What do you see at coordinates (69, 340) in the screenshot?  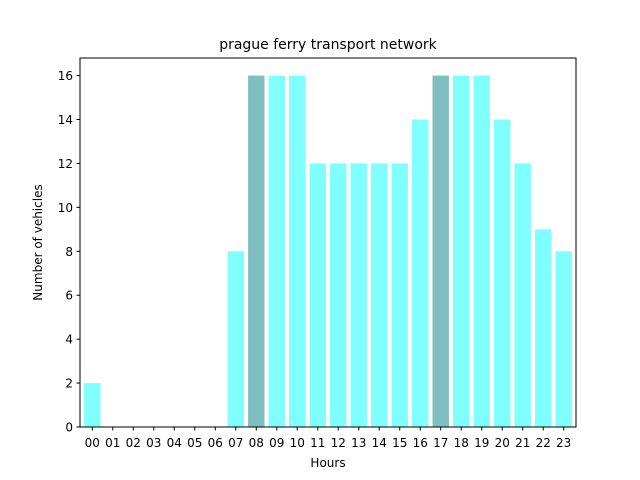 I see `y-tick-label: 4` at bounding box center [69, 340].